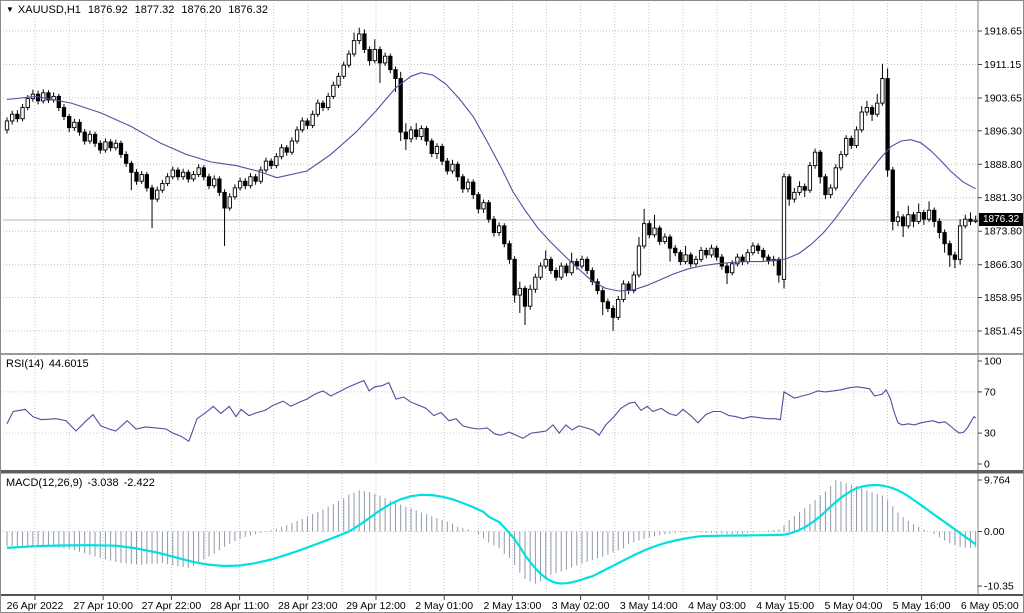  Describe the element at coordinates (581, 606) in the screenshot. I see `time-tick-label: 3 May 02:00` at that location.